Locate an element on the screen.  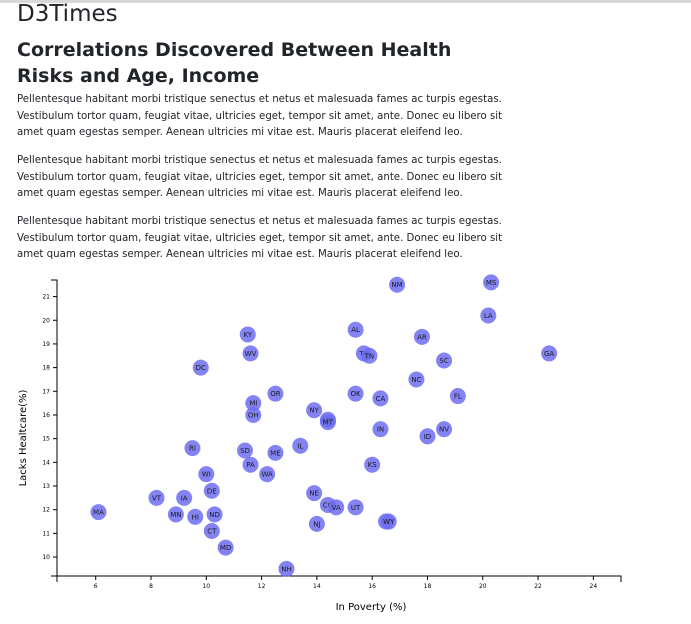
state-point: MT is located at coordinates (327, 422).